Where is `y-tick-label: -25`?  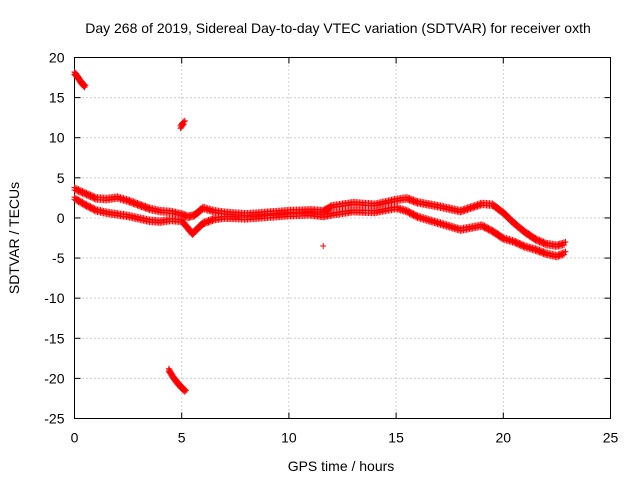
y-tick-label: -25 is located at coordinates (54, 419).